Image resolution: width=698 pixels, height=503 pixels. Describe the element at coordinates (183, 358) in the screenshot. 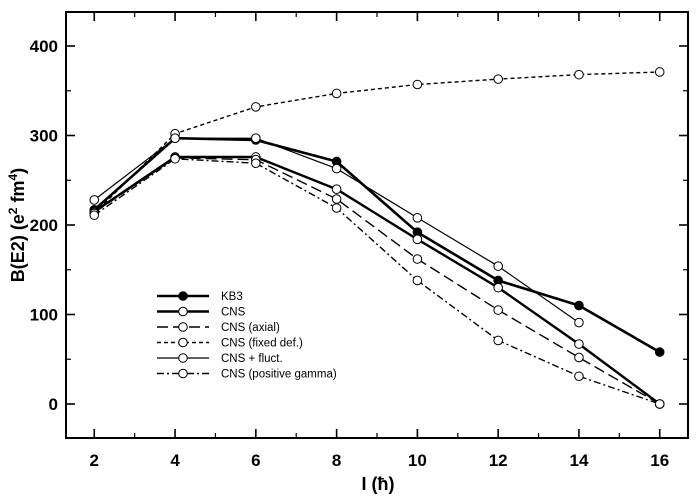

I see `legend-marker-cns-fluct` at that location.